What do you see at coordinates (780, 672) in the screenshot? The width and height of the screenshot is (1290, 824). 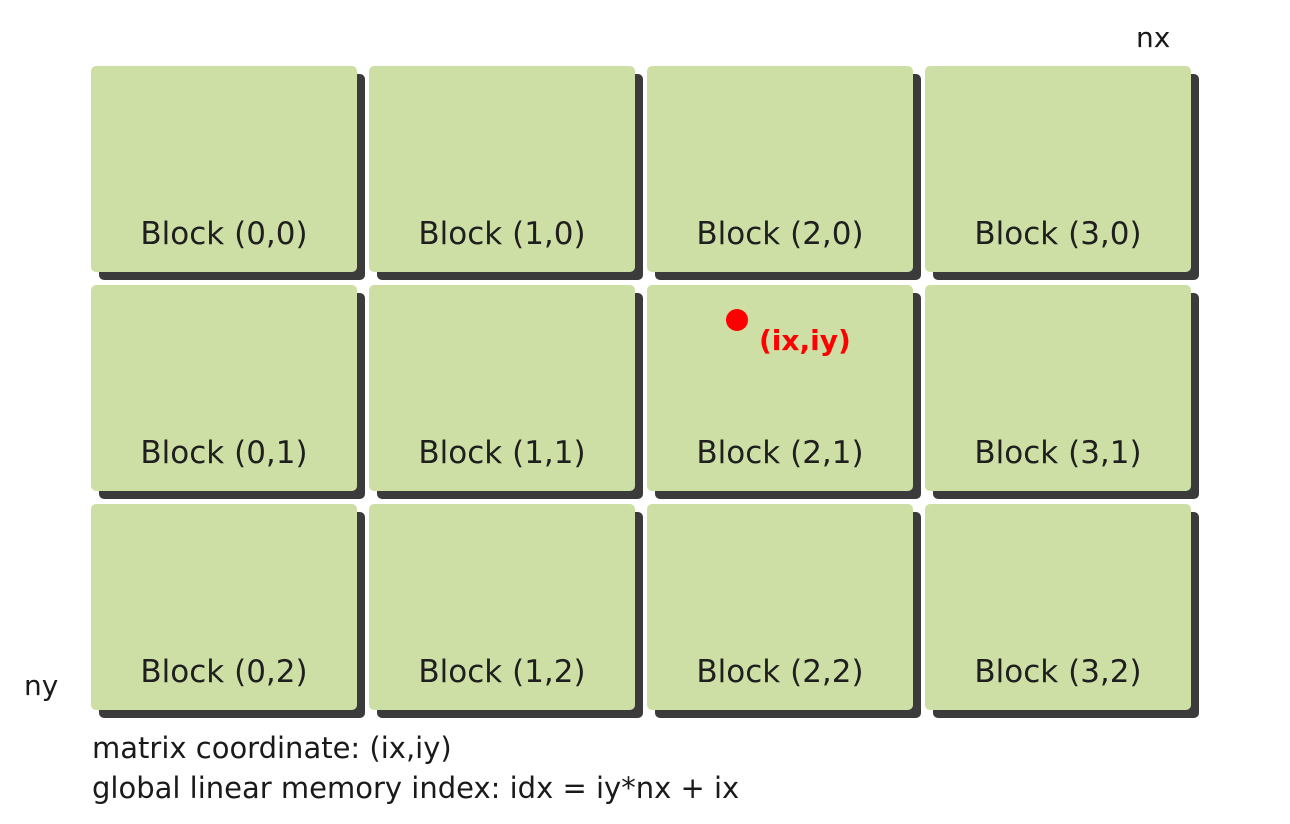 I see `block-label: Block (2,2)` at bounding box center [780, 672].